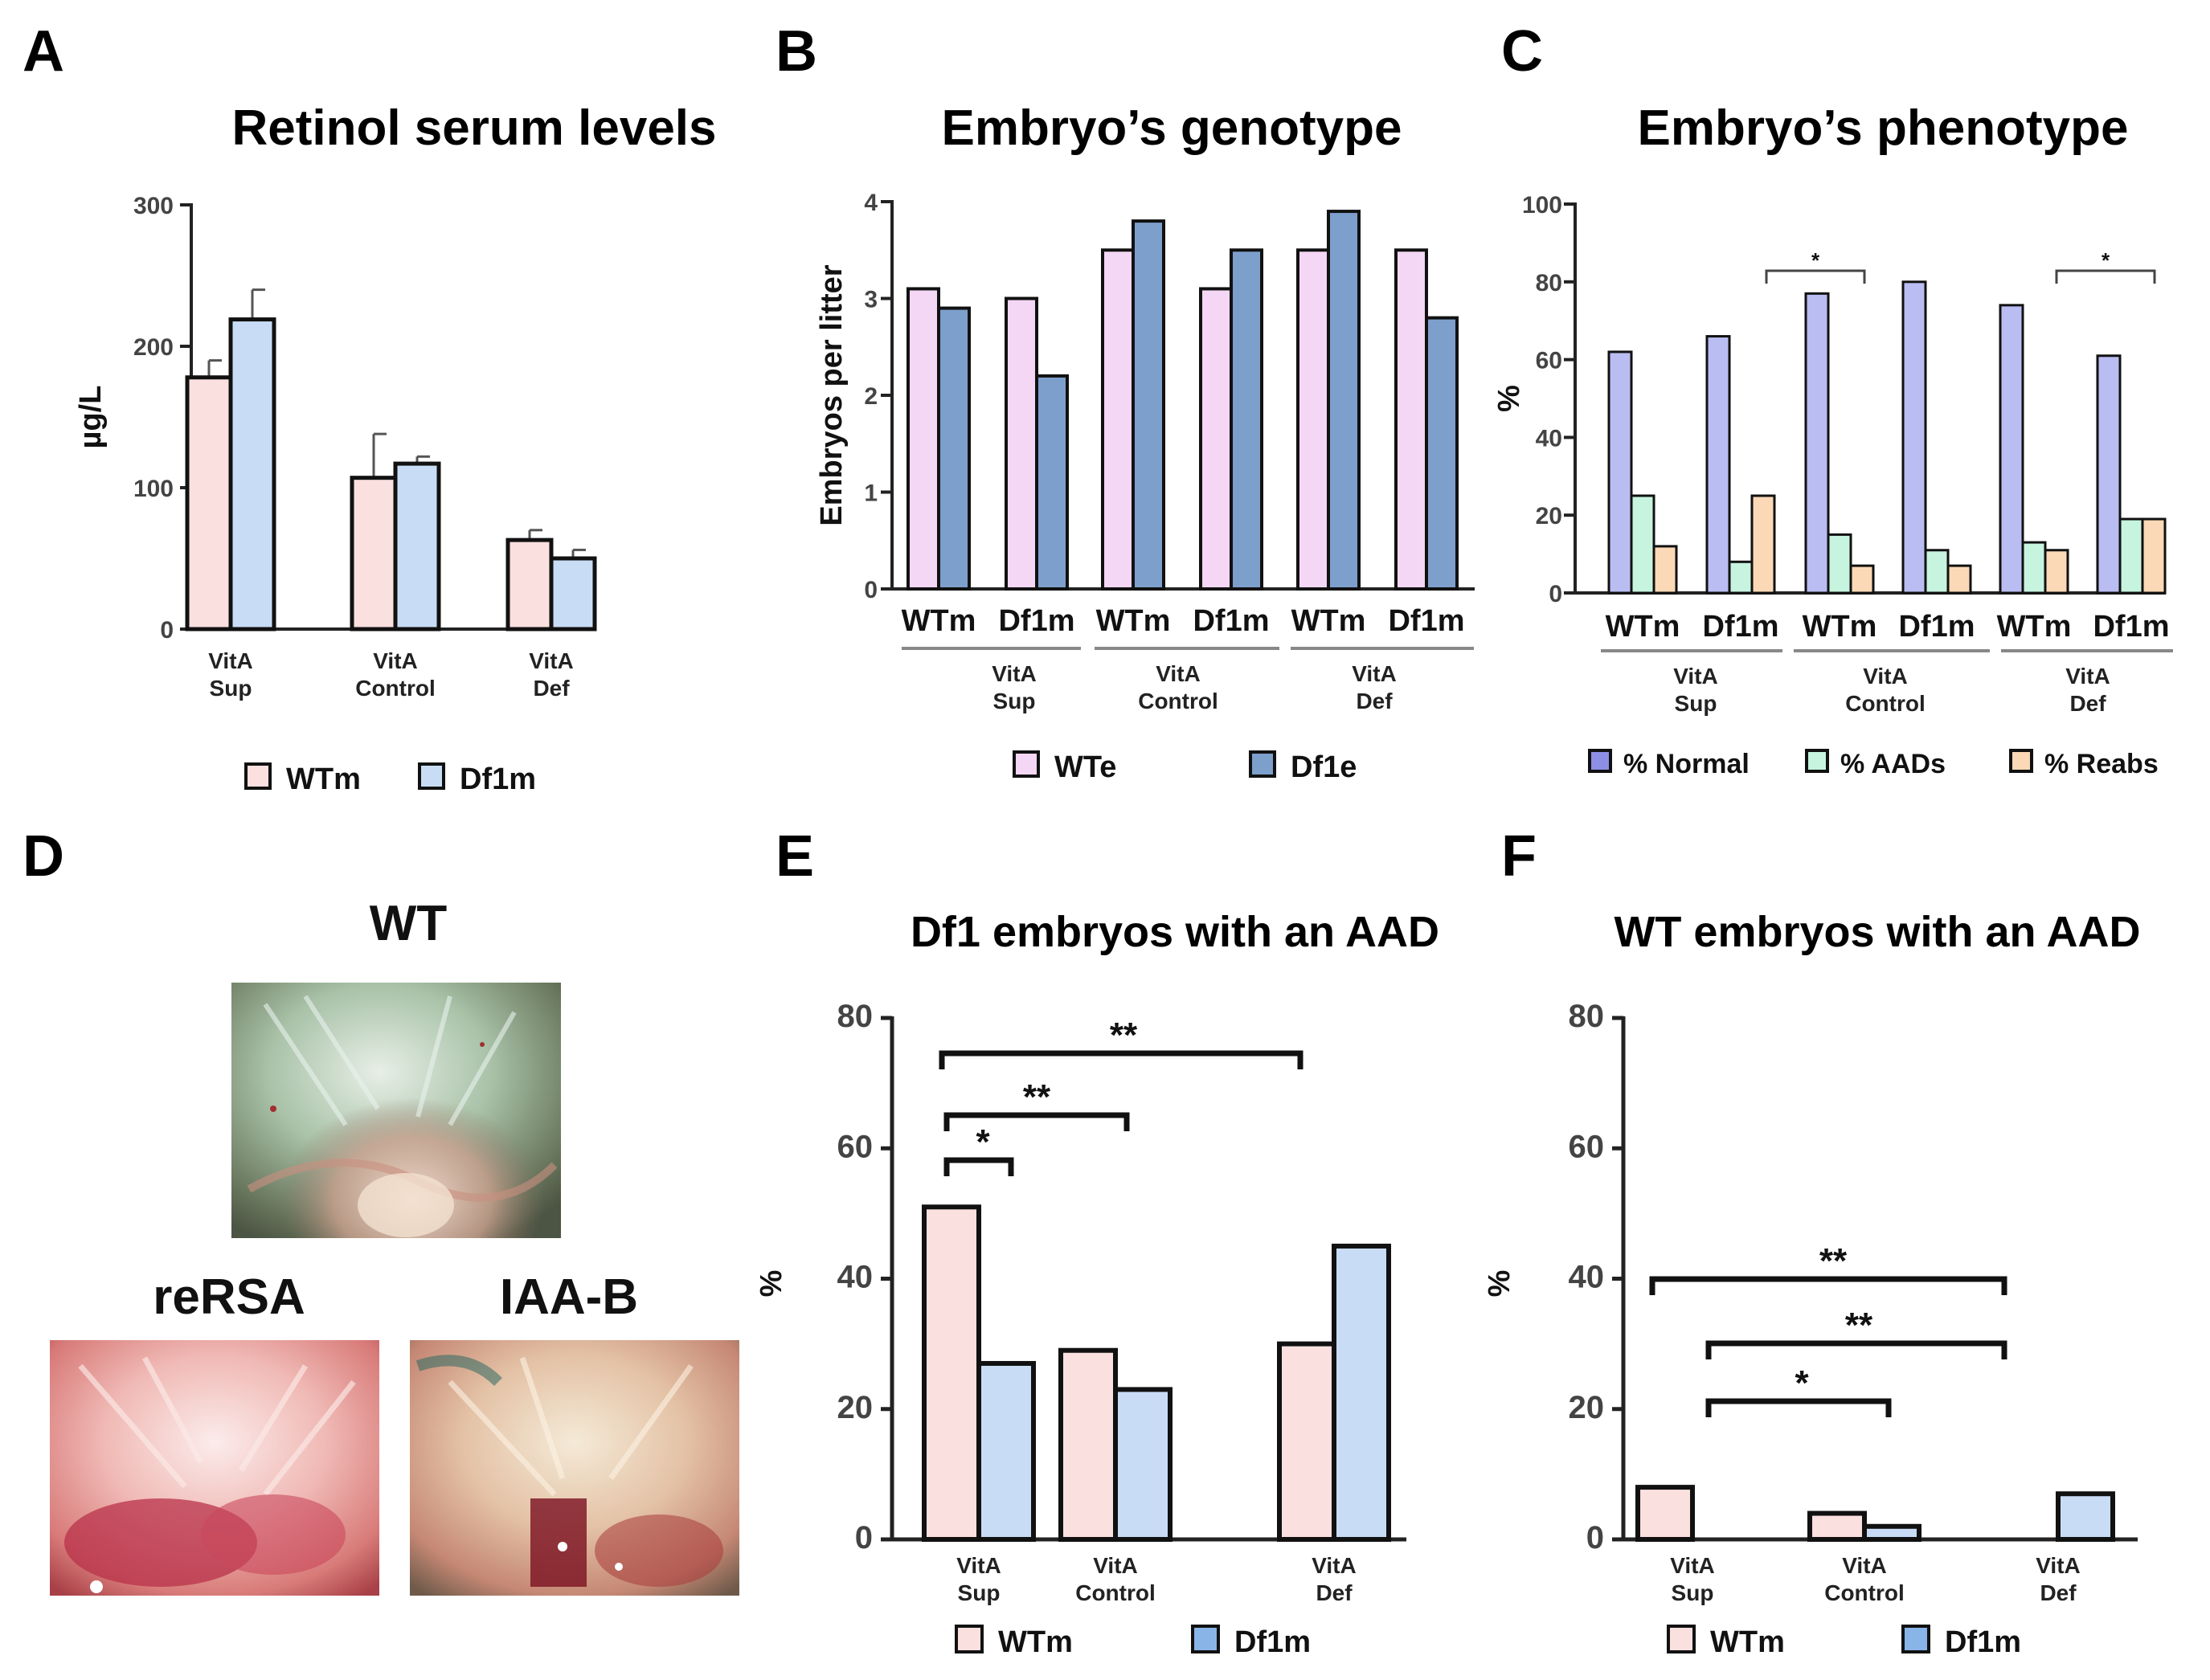 The width and height of the screenshot is (2210, 1680). Describe the element at coordinates (1175, 932) in the screenshot. I see `panel-e-title: Df1 embryos with an AAD` at that location.